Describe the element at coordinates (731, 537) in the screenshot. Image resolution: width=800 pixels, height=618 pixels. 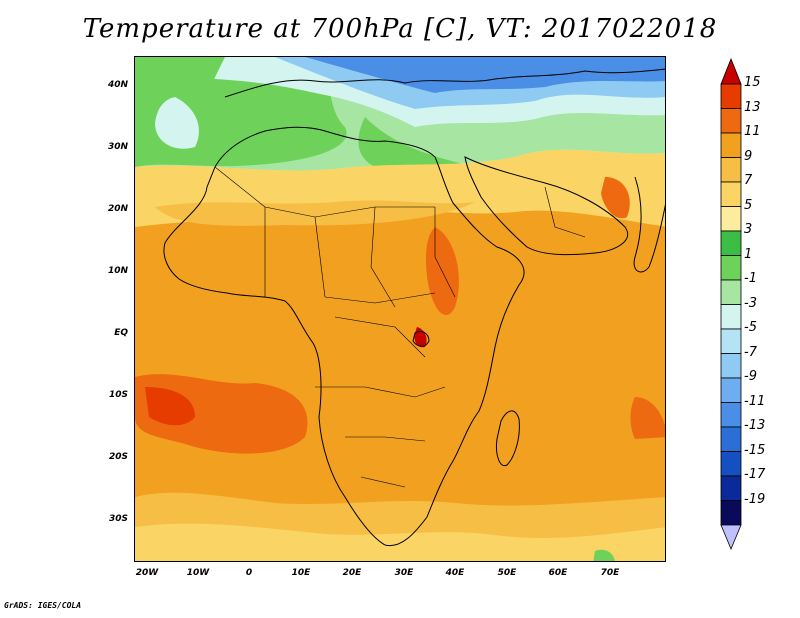
I see `colorbar-bottom-arrow` at that location.